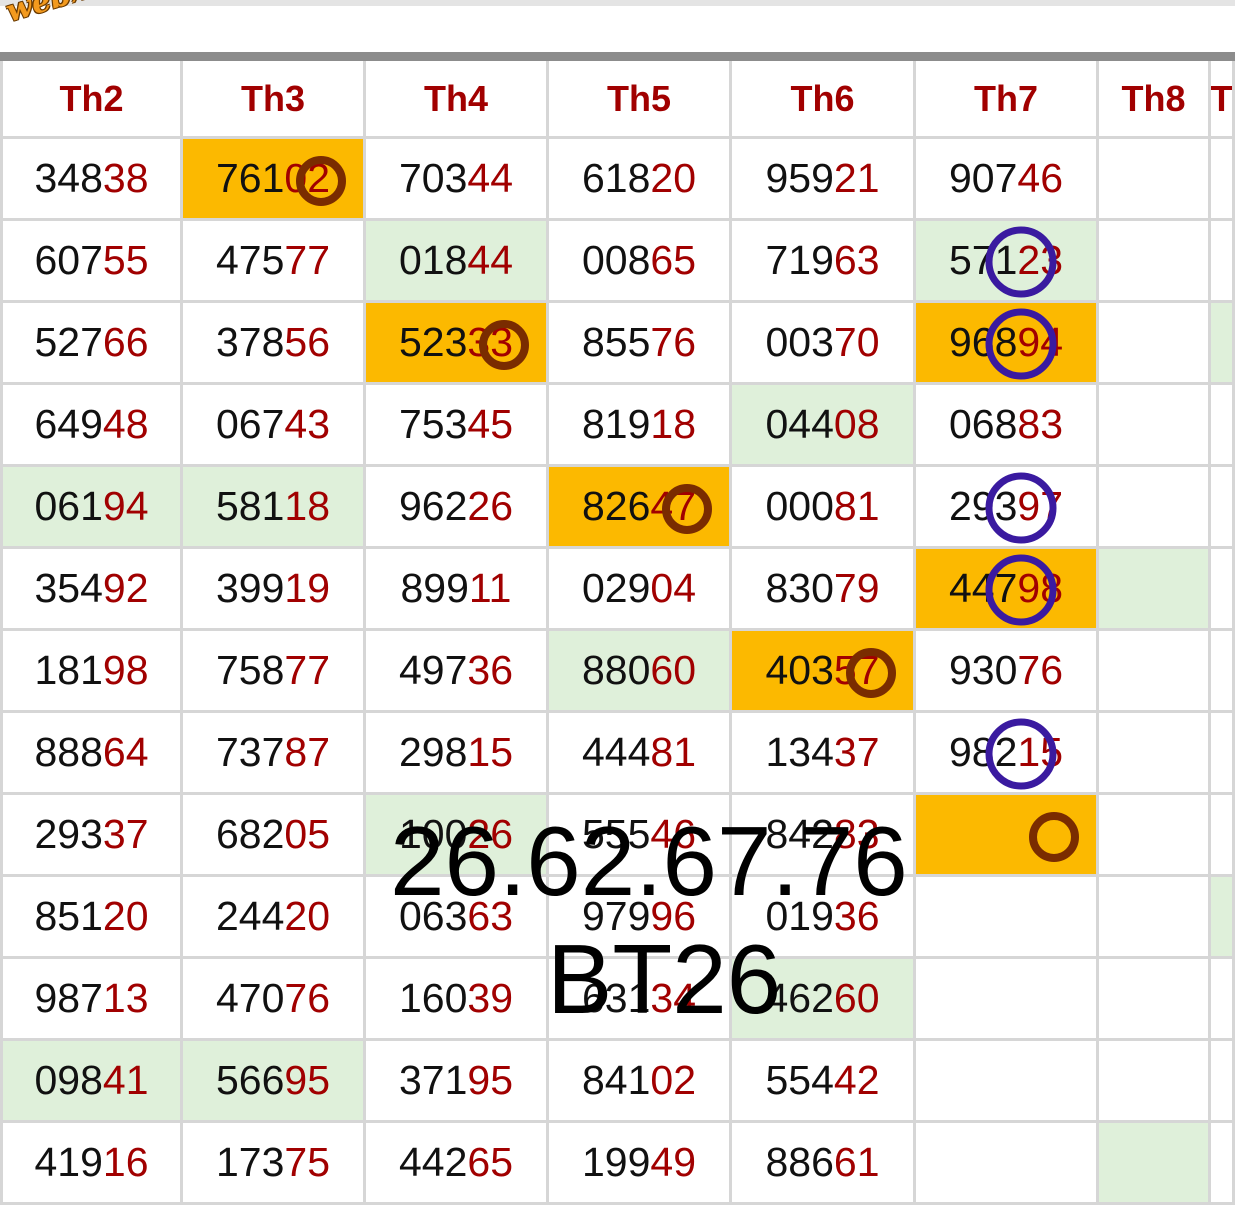 The width and height of the screenshot is (1235, 1205). What do you see at coordinates (490, 424) in the screenshot?
I see `number-suffix: 45` at bounding box center [490, 424].